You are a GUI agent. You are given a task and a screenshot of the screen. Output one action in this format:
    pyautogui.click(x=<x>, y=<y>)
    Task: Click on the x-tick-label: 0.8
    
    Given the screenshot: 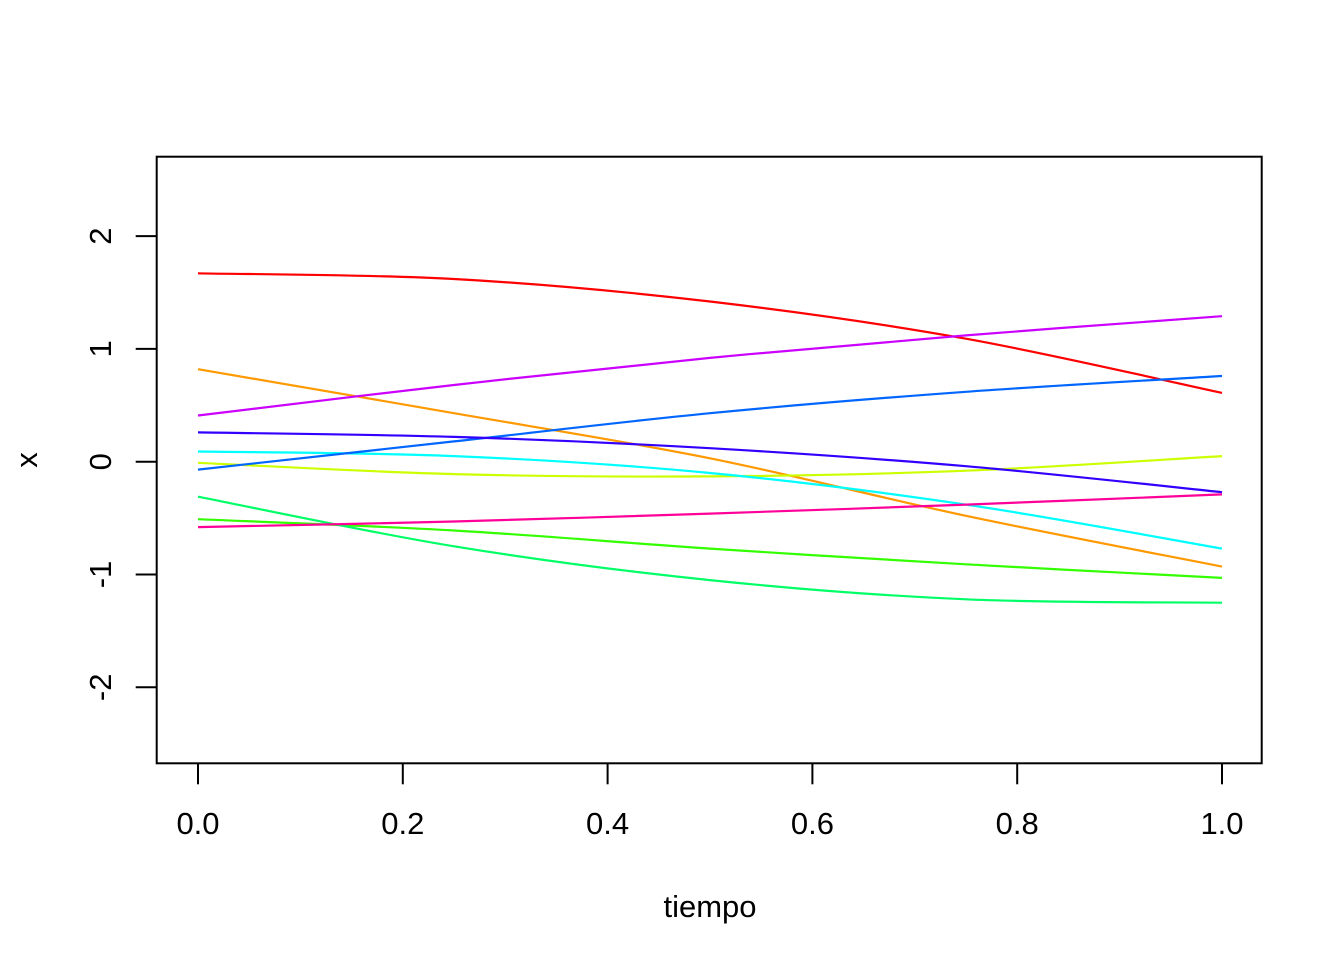 What is the action you would take?
    pyautogui.click(x=1017, y=823)
    